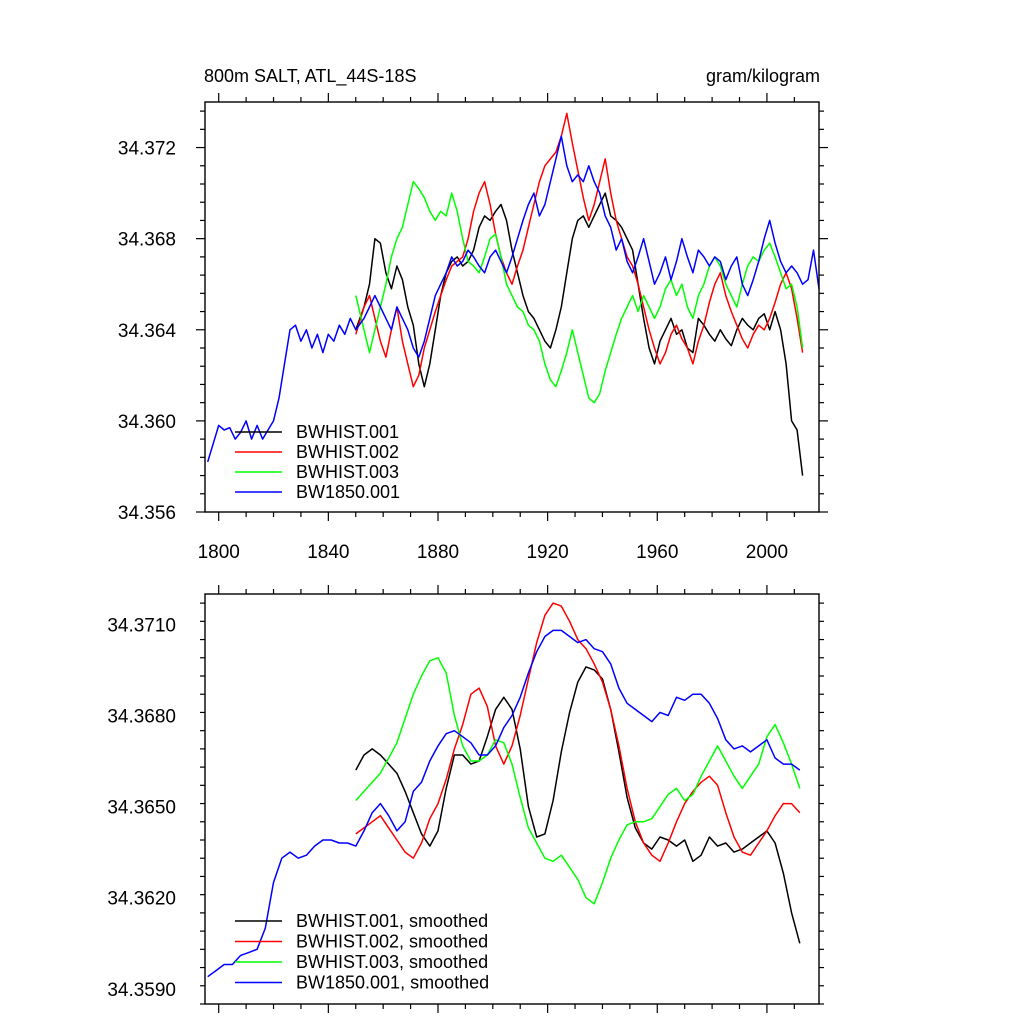  I want to click on legend-label: BW1850.001, smoothed, so click(392, 983).